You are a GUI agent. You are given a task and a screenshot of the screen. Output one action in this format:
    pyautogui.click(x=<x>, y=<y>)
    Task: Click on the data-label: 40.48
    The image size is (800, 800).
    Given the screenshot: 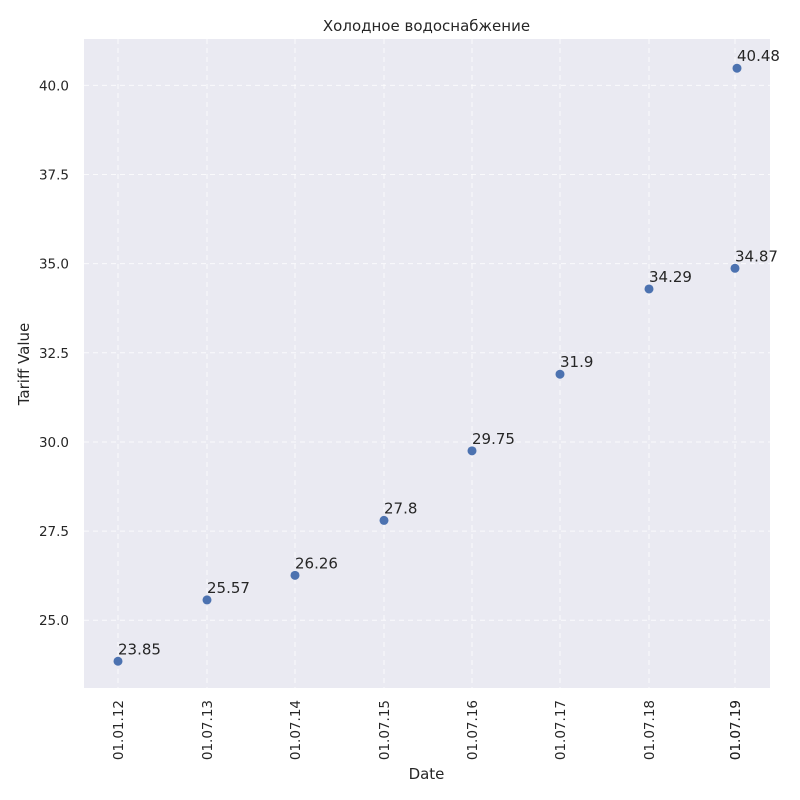 What is the action you would take?
    pyautogui.click(x=758, y=56)
    